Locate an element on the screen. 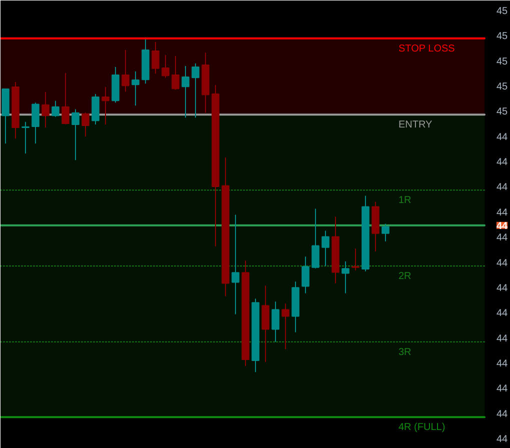  ref-line-label: 4R (FULL) is located at coordinates (422, 428).